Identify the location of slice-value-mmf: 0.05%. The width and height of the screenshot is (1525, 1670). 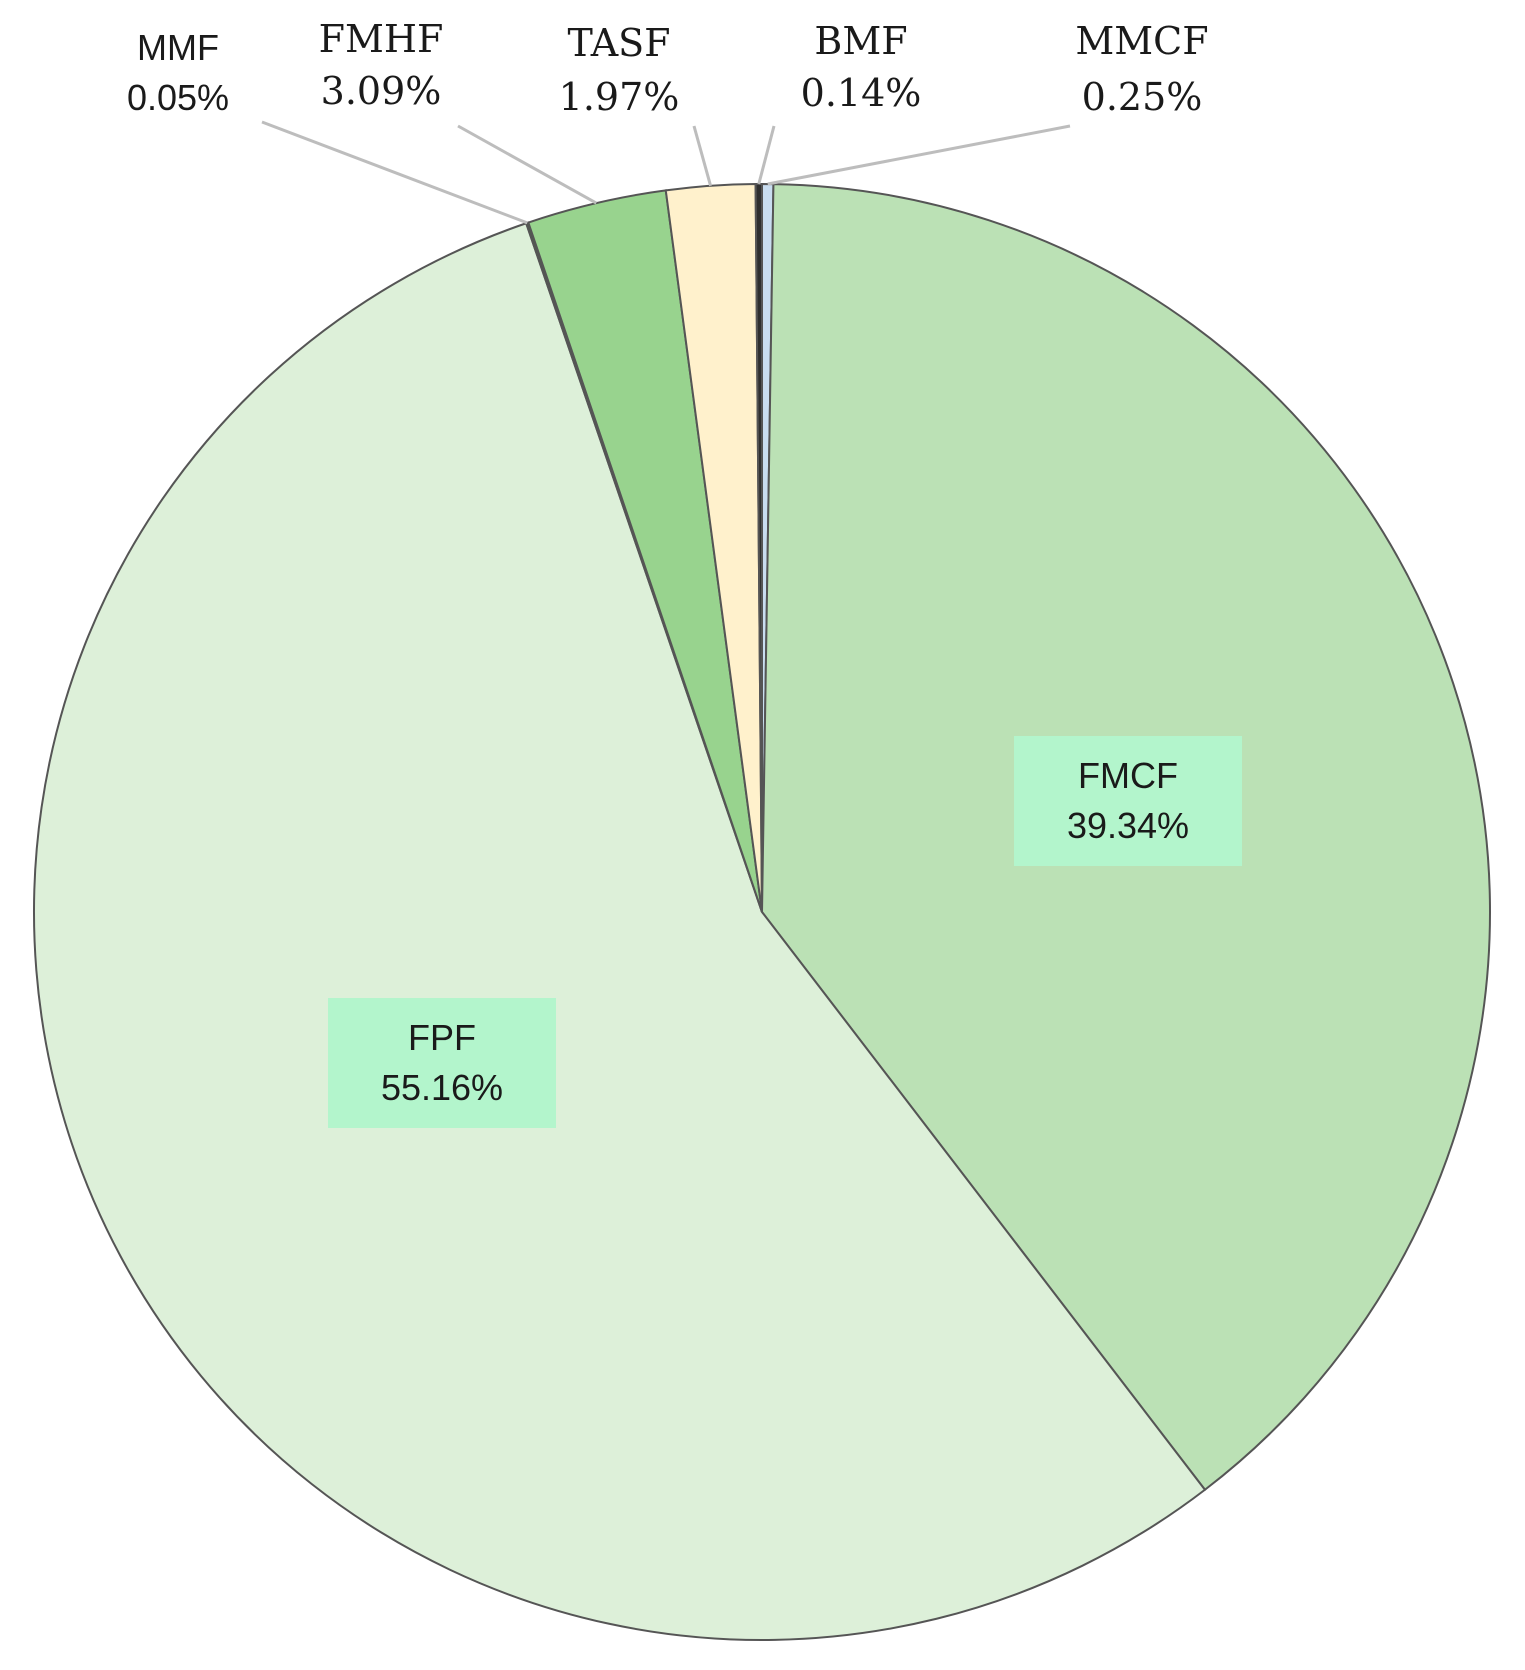
(178, 97).